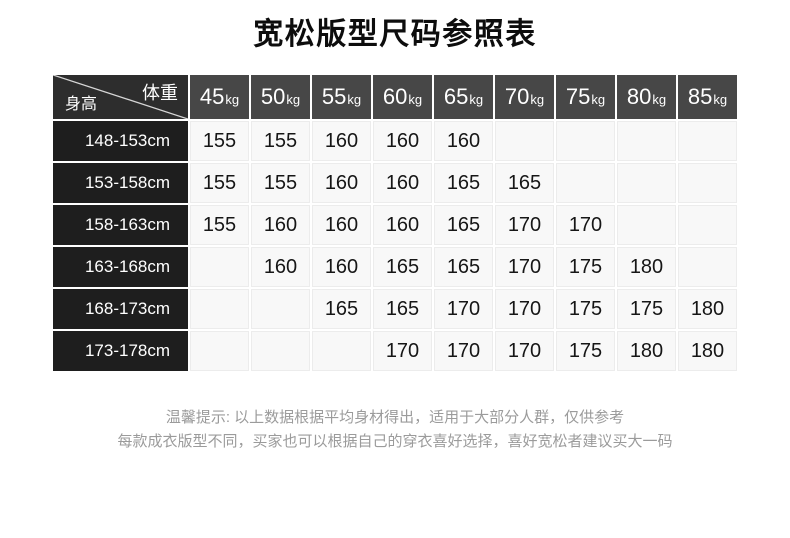 The image size is (790, 538). I want to click on weight-axis-label: 体重, so click(160, 93).